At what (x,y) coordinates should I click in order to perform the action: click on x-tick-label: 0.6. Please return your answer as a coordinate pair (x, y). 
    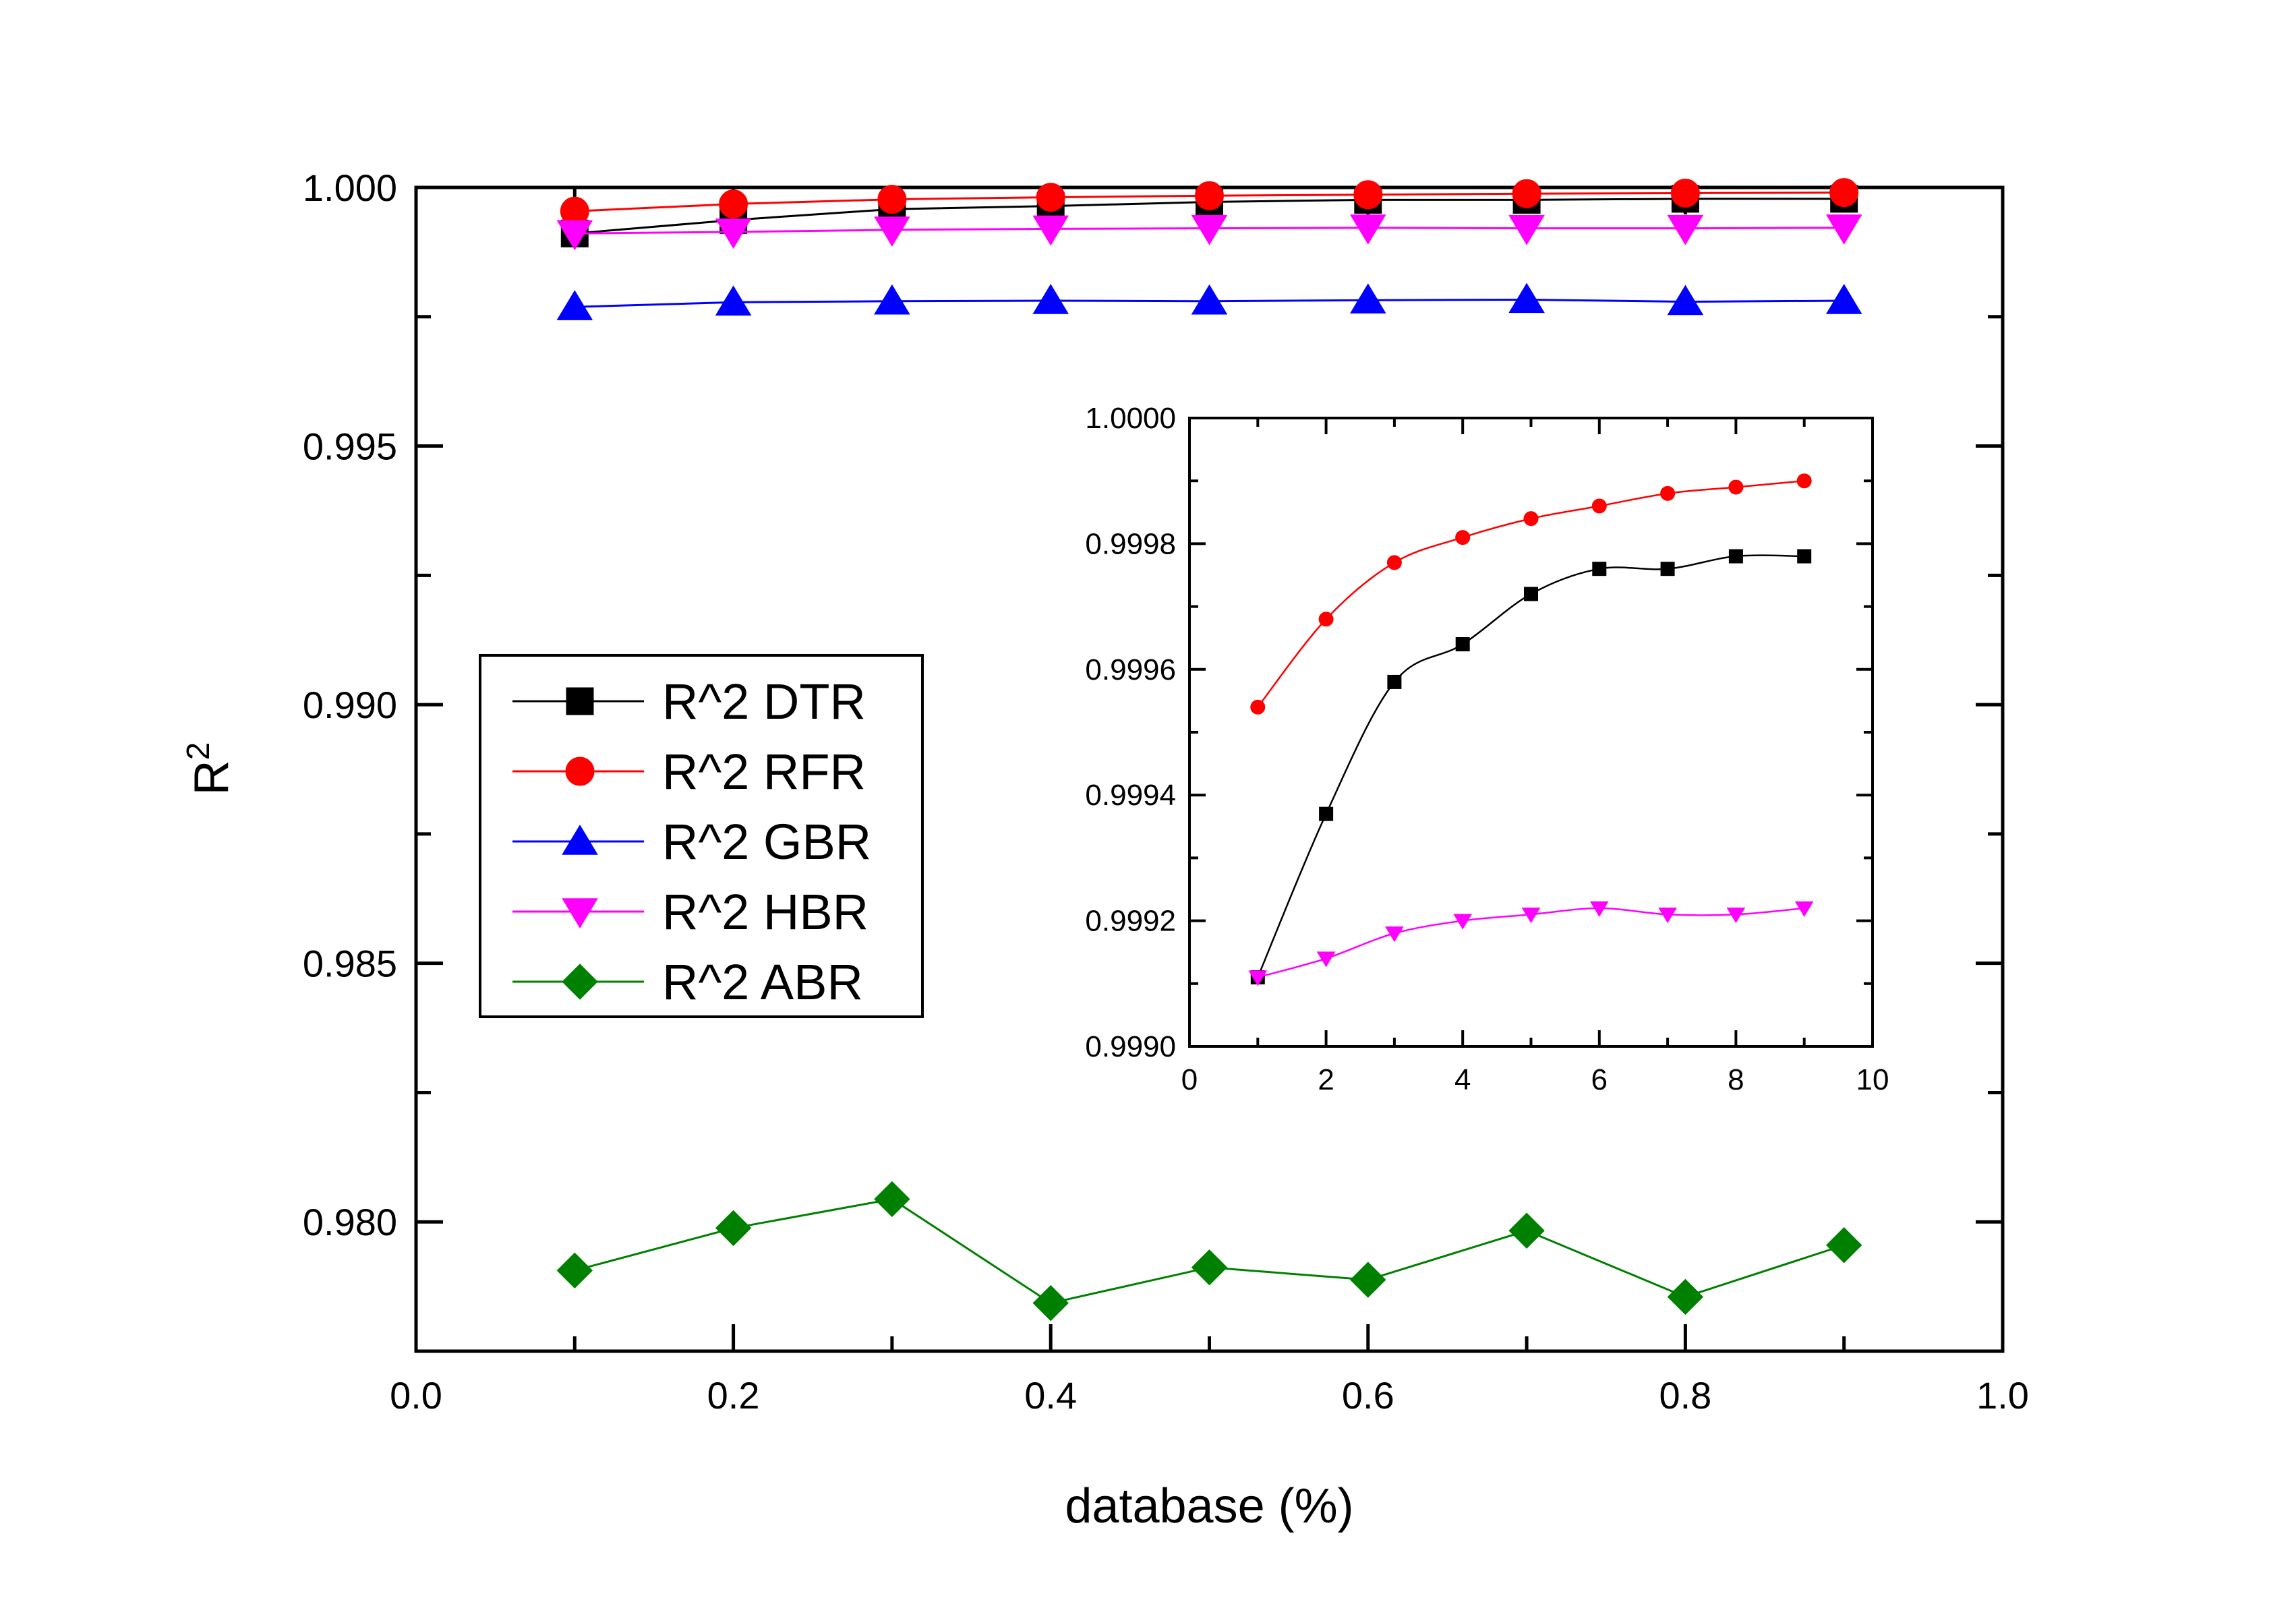
    Looking at the image, I should click on (1368, 1395).